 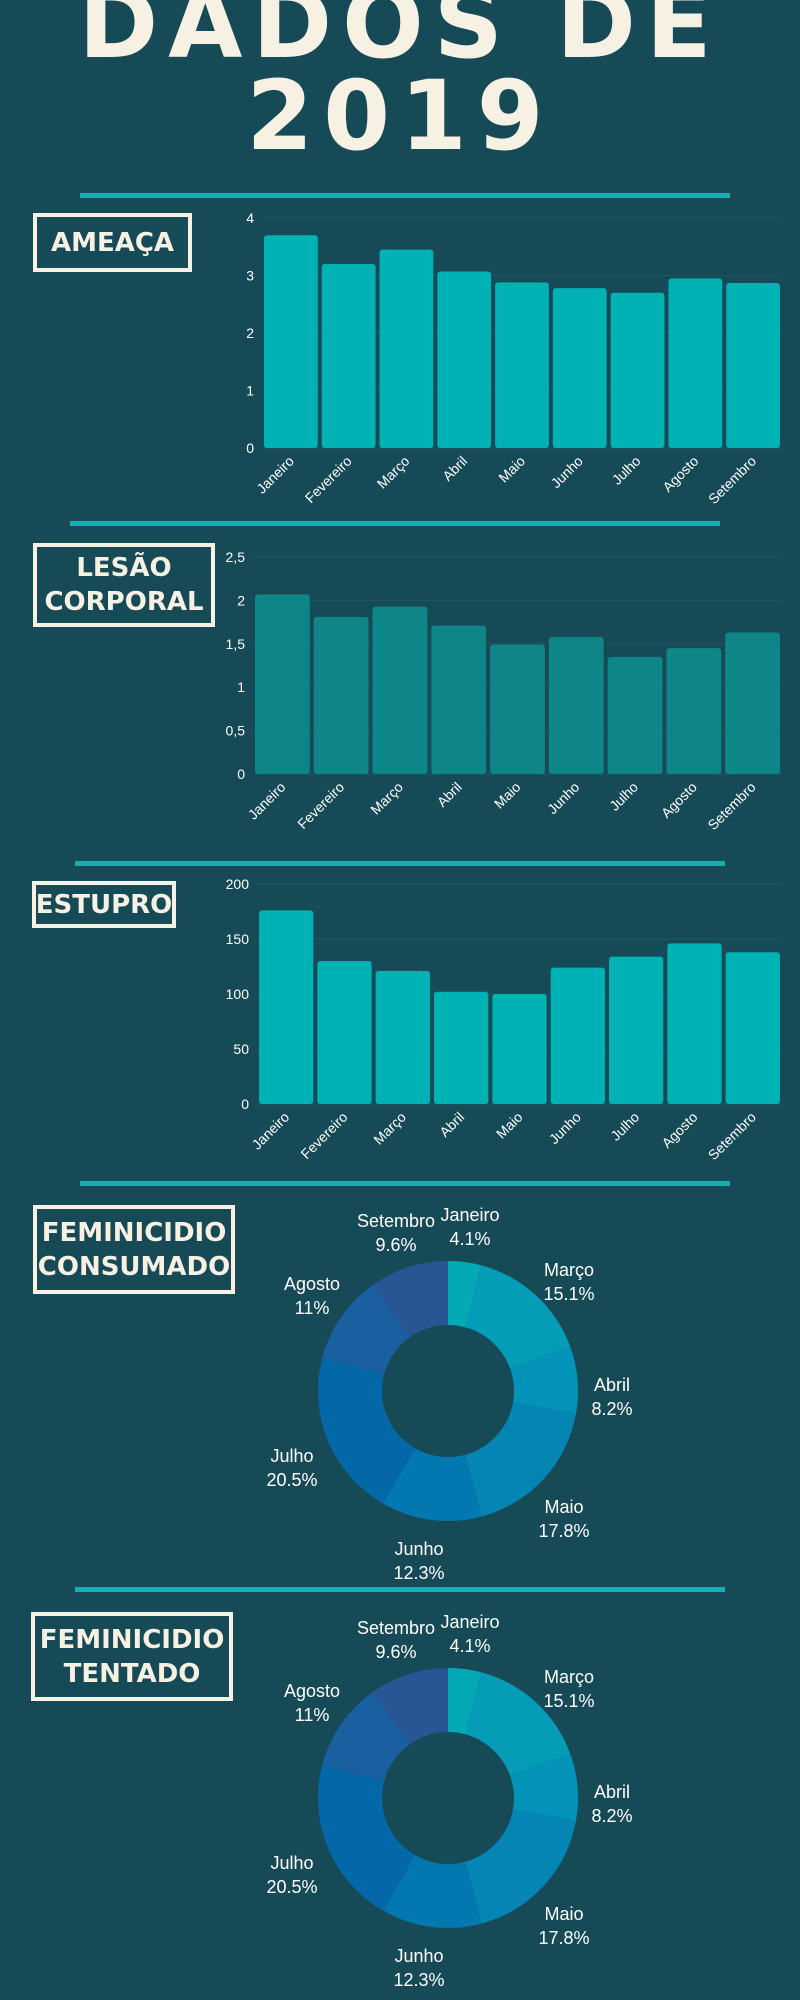 What do you see at coordinates (328, 479) in the screenshot?
I see `ameaca-xtick-label: Fevereiro` at bounding box center [328, 479].